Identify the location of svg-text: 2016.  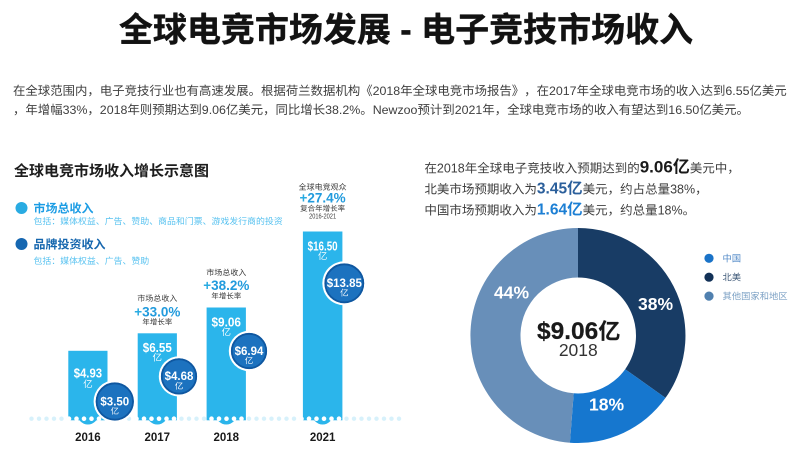
(88, 438).